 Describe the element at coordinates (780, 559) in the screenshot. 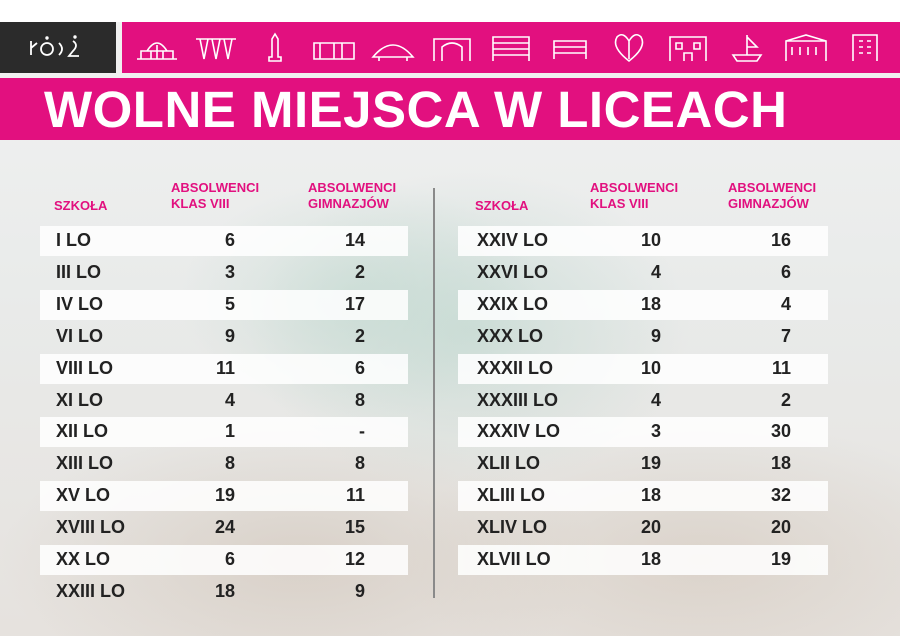

I see `cell-gimnazjow: 19` at that location.